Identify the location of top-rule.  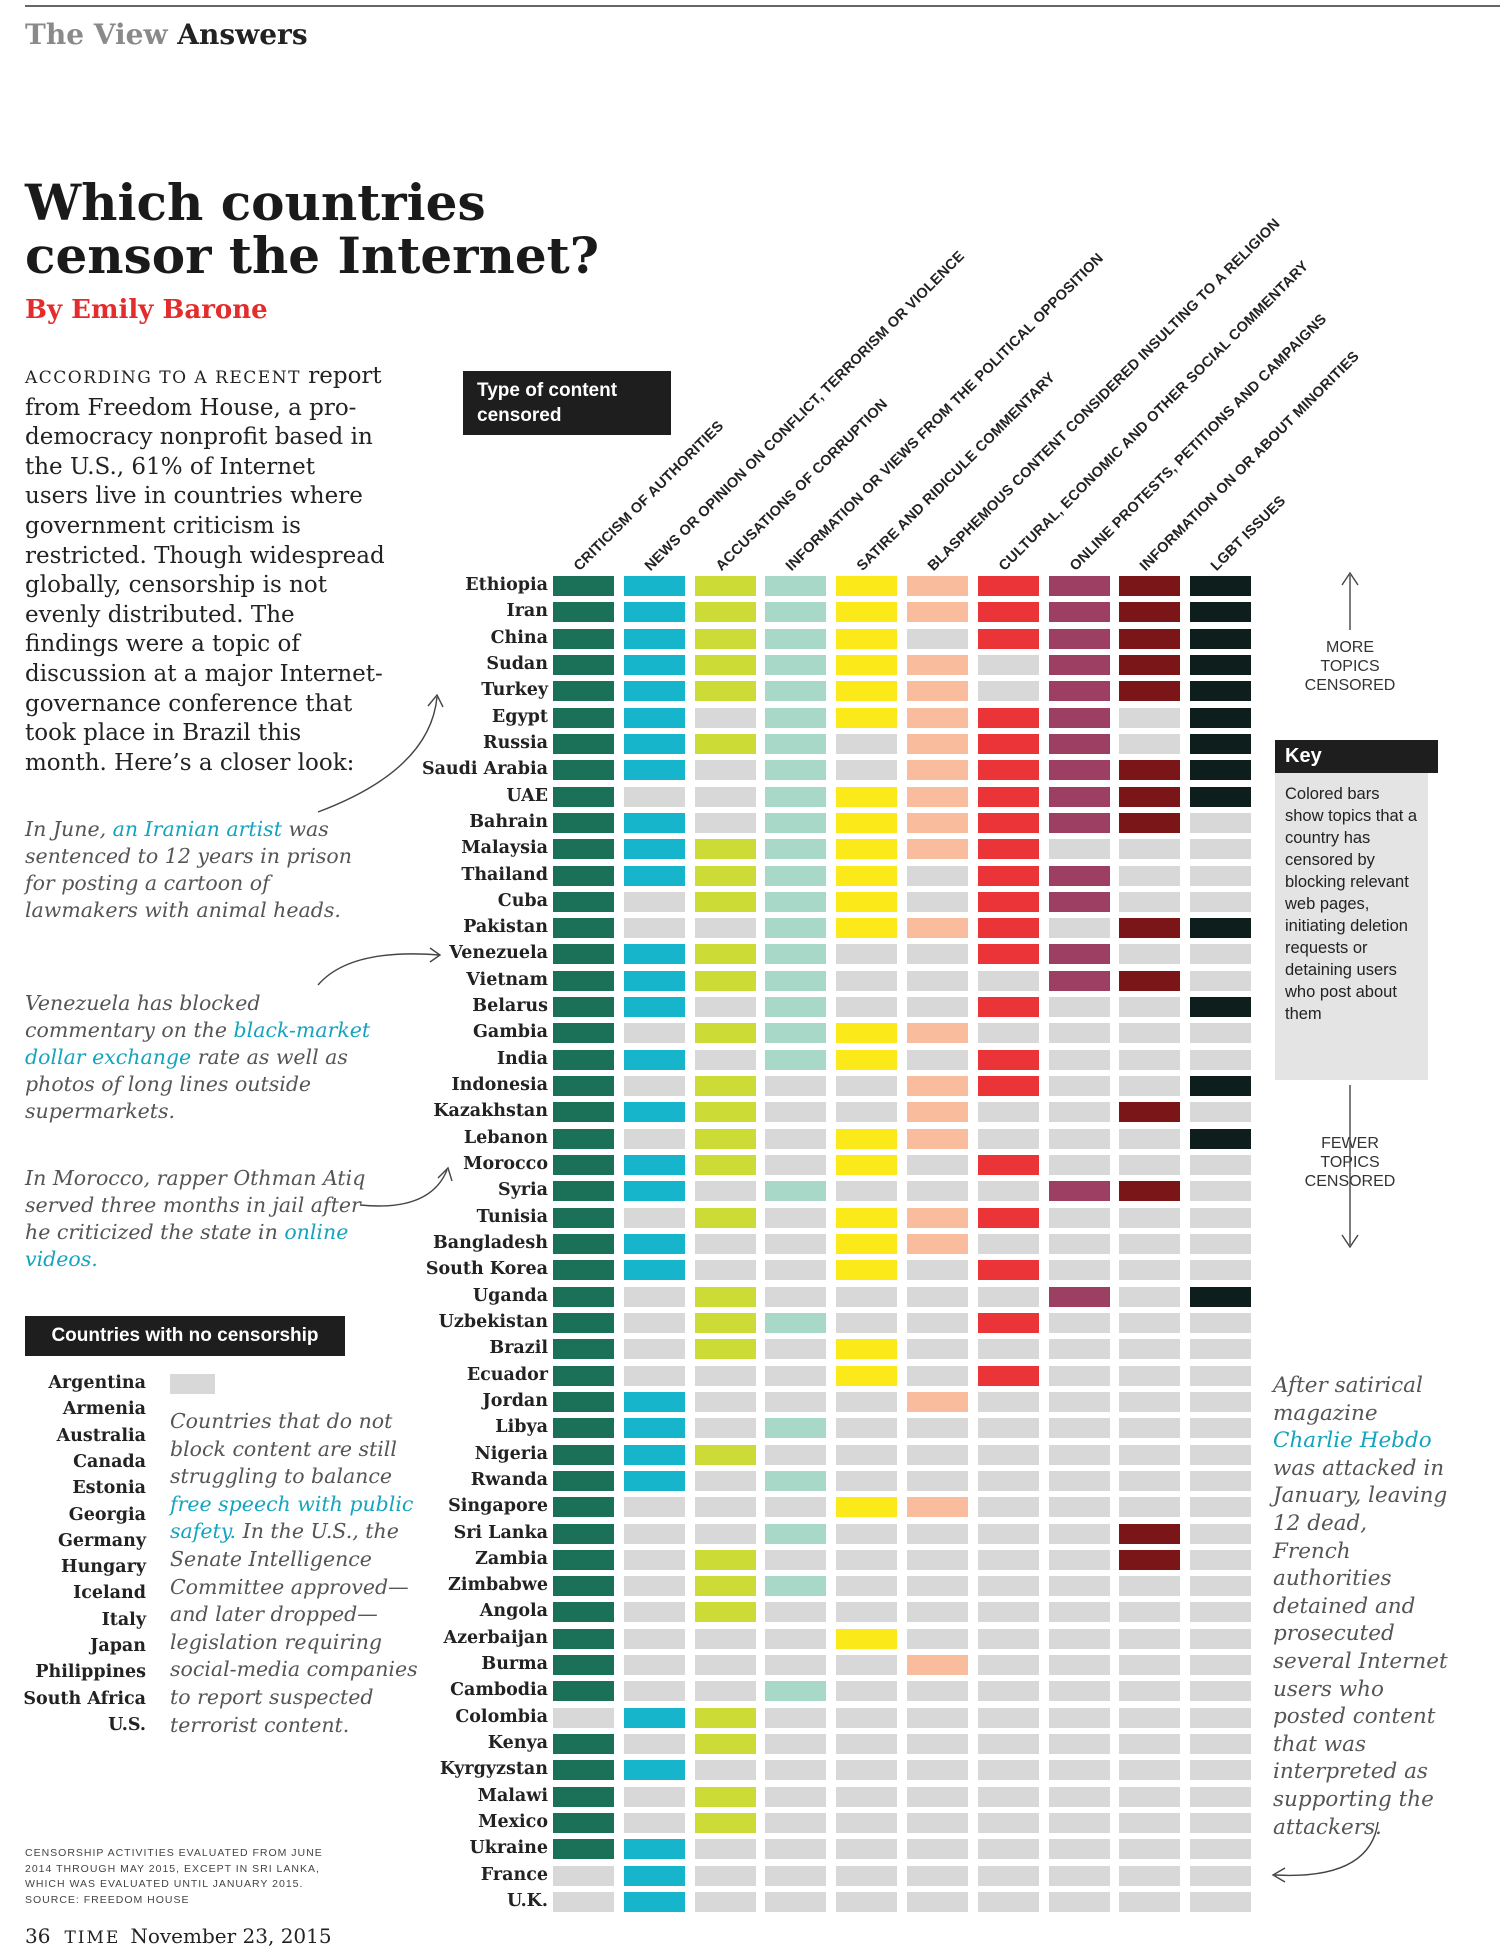
(762, 6).